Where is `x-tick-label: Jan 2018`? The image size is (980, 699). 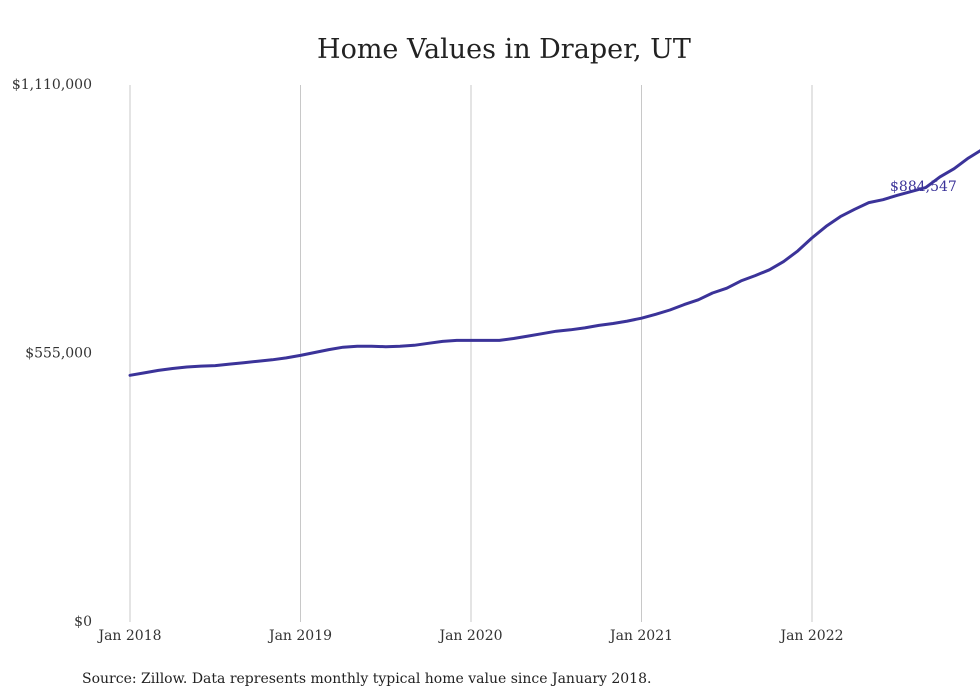 x-tick-label: Jan 2018 is located at coordinates (128, 636).